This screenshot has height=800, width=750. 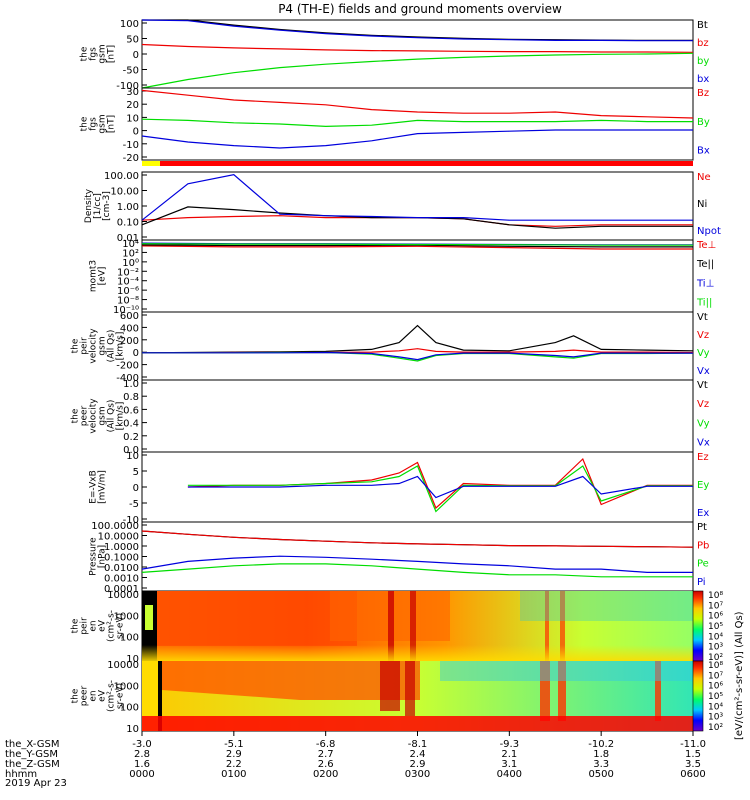 I want to click on axis-row-value: 3.3, so click(x=601, y=764).